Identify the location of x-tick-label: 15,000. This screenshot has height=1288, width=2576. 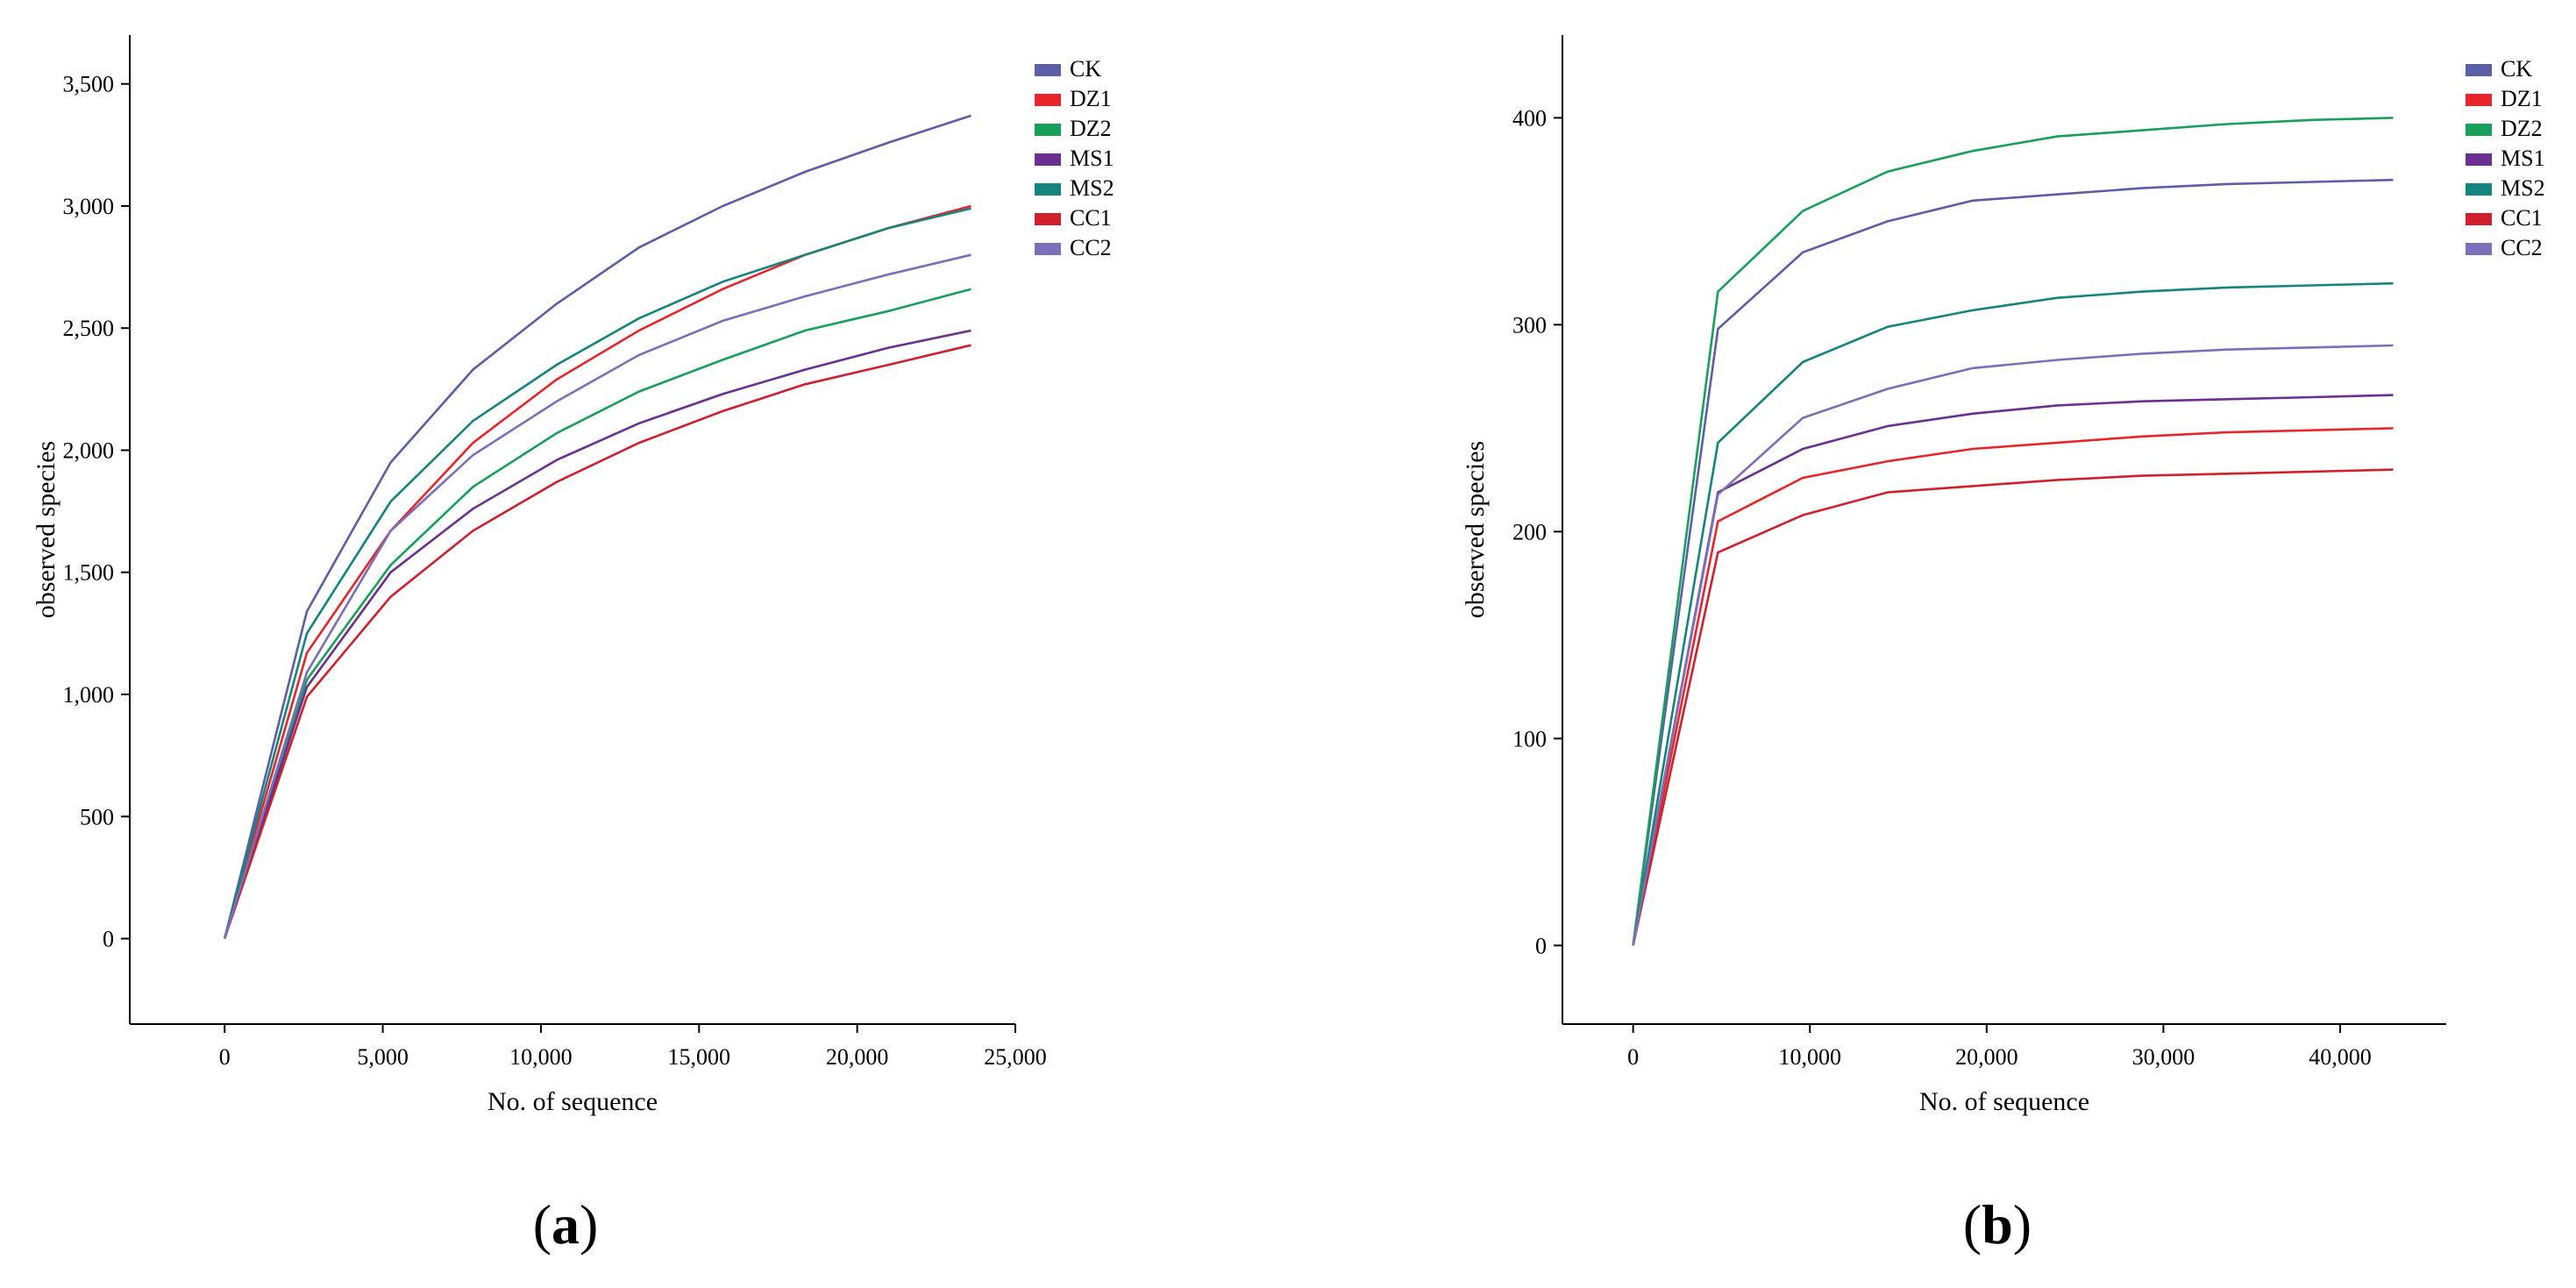
(699, 1057).